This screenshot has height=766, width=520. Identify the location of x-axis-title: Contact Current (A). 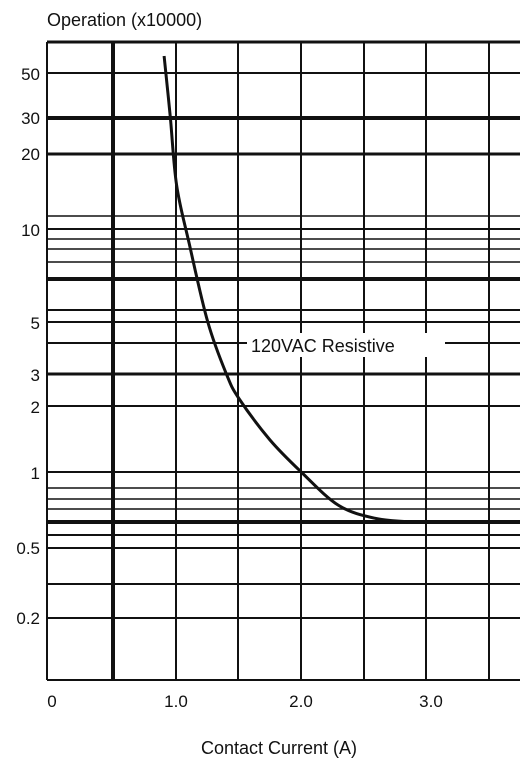
(279, 748).